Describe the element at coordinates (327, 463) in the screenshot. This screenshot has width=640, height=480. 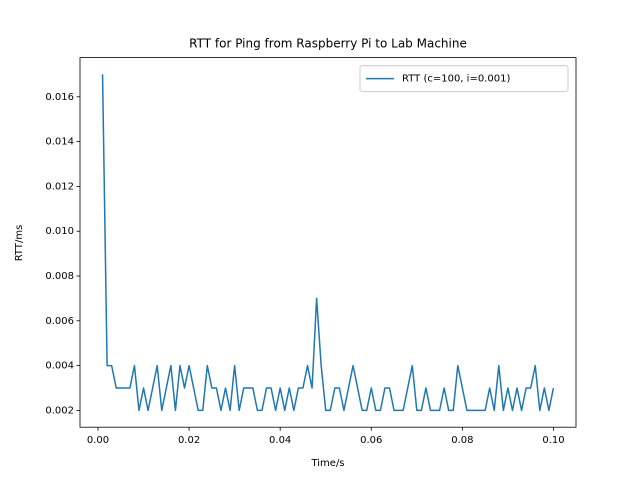
I see `x-axis-label: Time/s` at that location.